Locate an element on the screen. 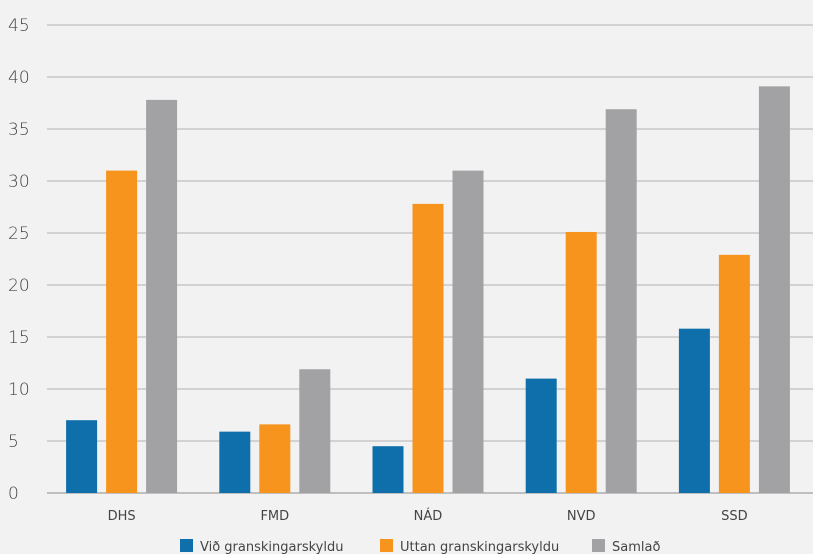  legend-label-0: Við granskingarskyldu is located at coordinates (271, 547).